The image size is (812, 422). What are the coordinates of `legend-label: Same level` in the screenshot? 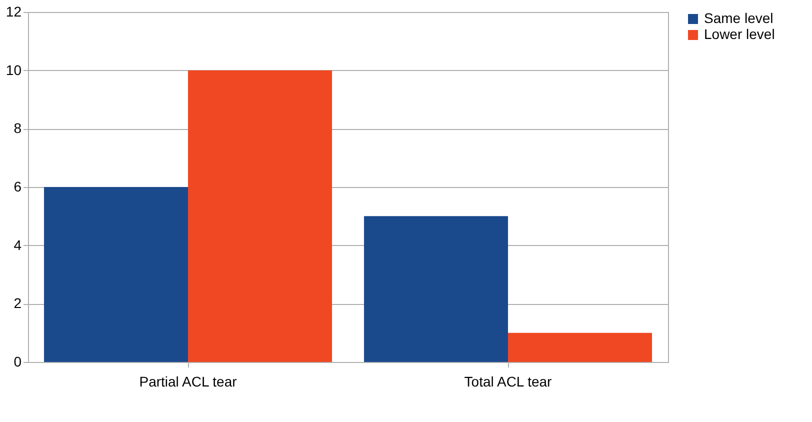 It's located at (739, 18).